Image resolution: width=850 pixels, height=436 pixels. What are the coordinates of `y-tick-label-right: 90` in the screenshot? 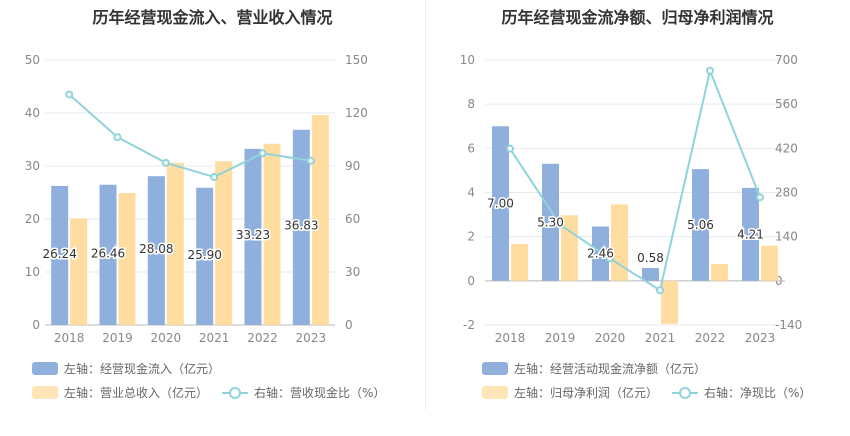 It's located at (352, 166).